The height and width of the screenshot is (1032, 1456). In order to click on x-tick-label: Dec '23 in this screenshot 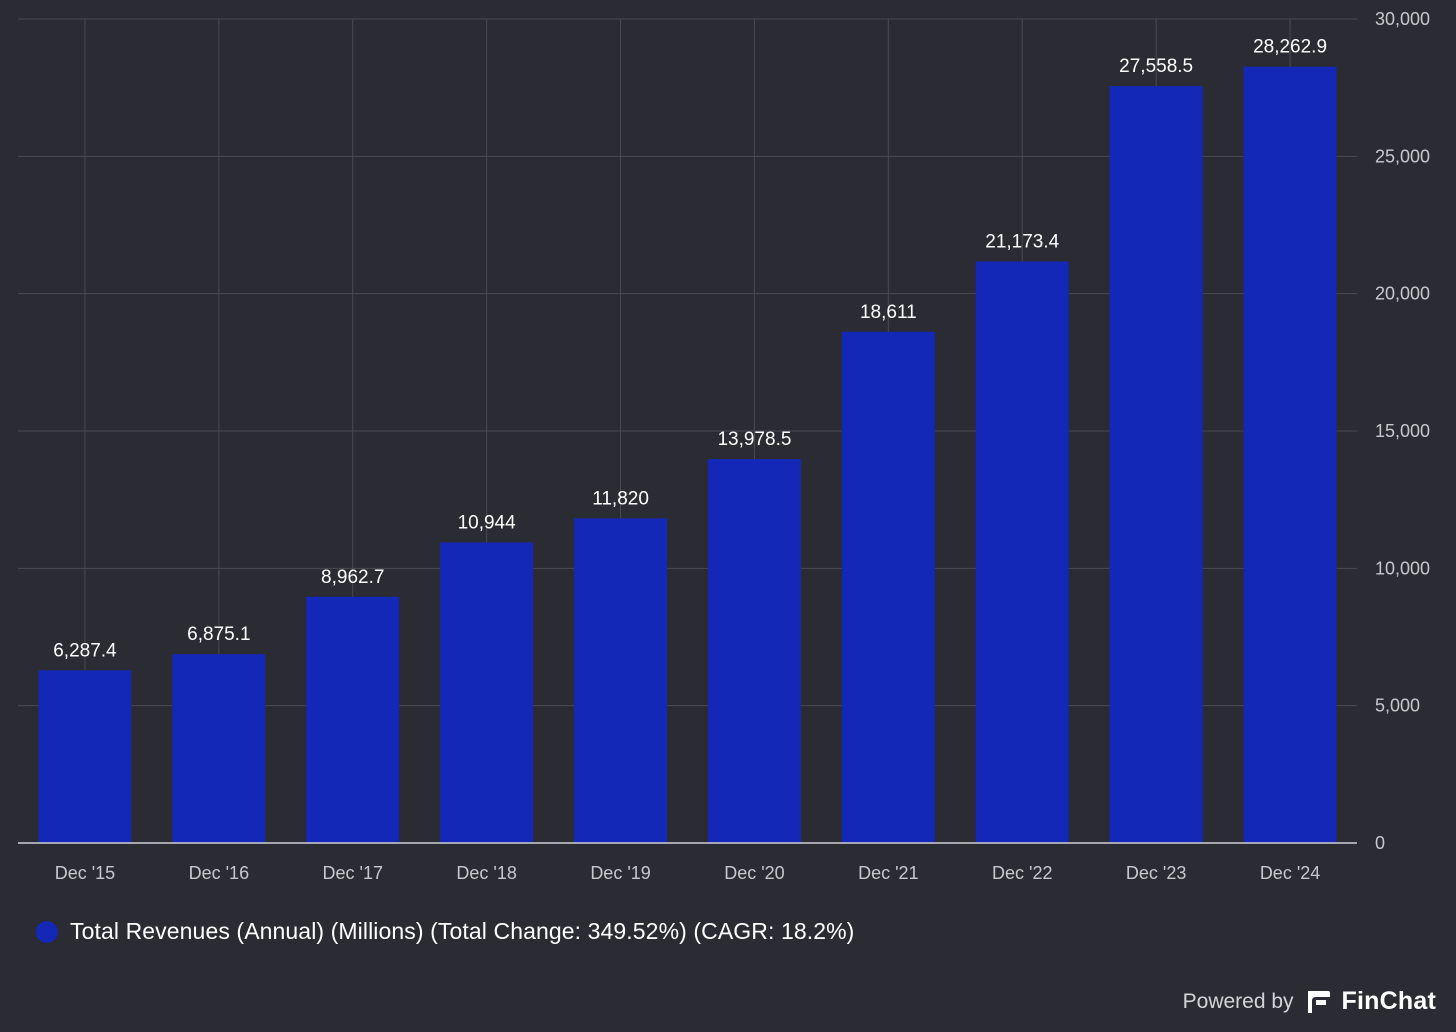, I will do `click(1156, 873)`.